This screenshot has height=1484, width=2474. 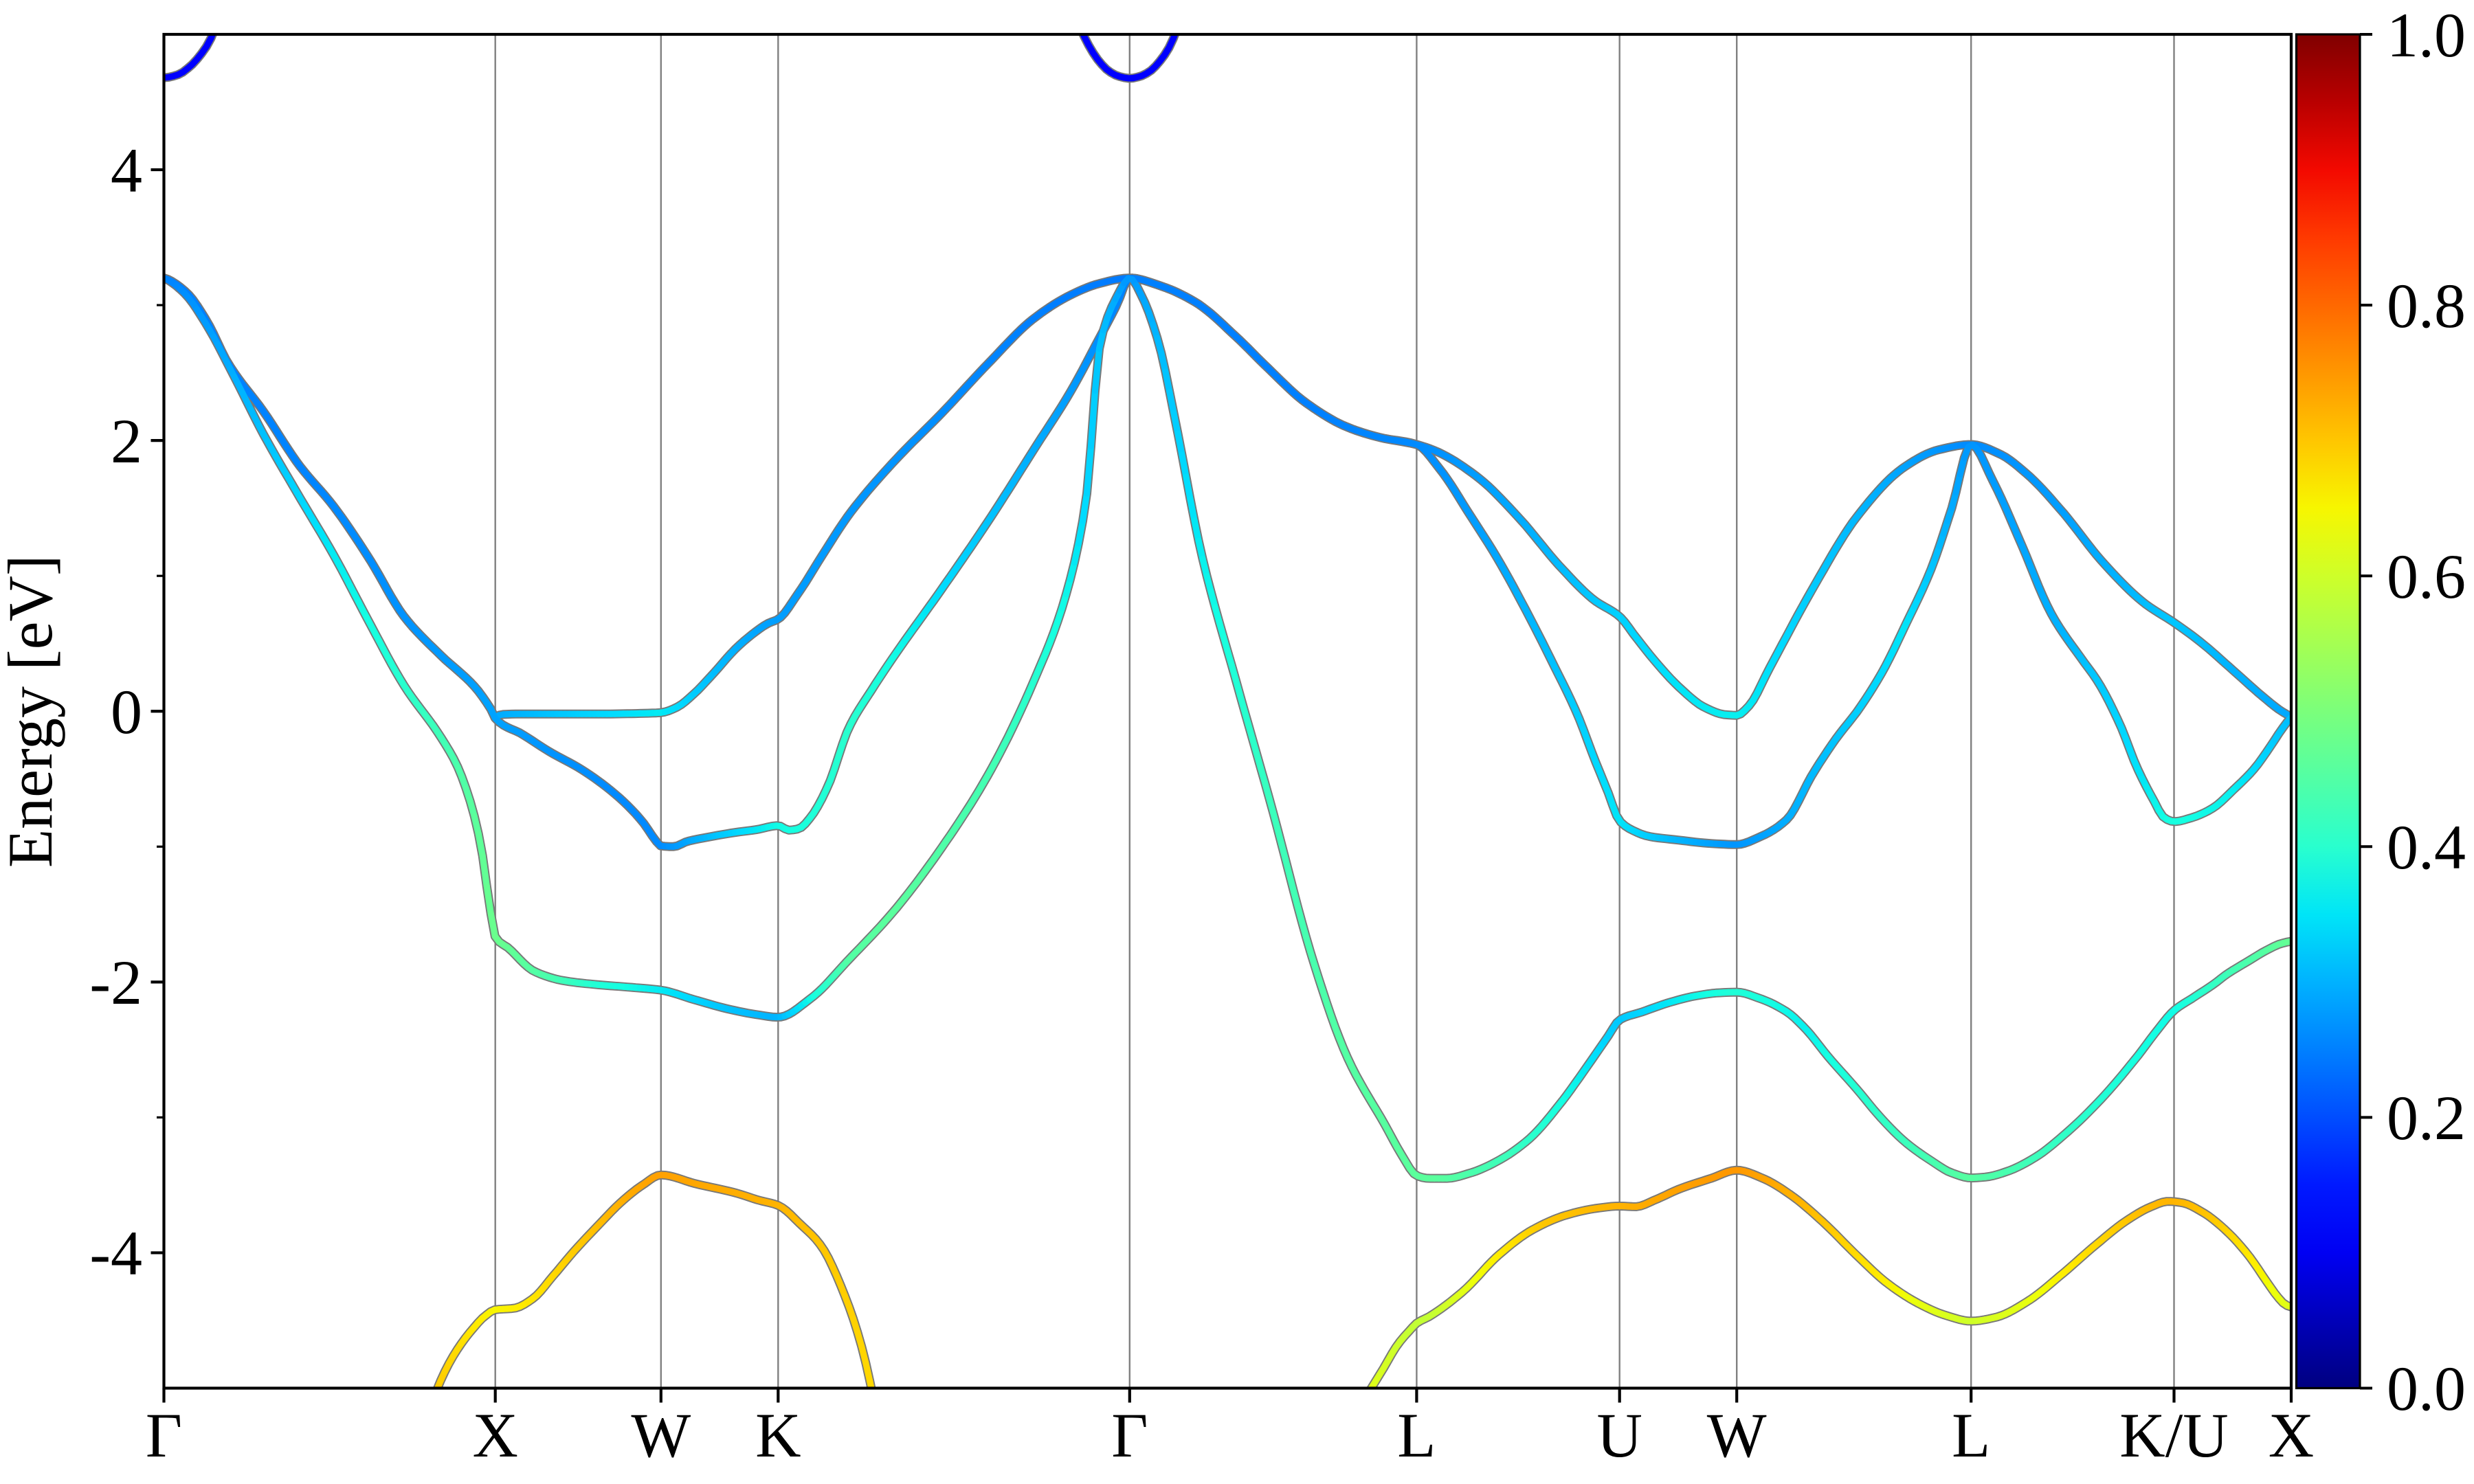 What do you see at coordinates (2426, 847) in the screenshot?
I see `svg-text: 0.4` at bounding box center [2426, 847].